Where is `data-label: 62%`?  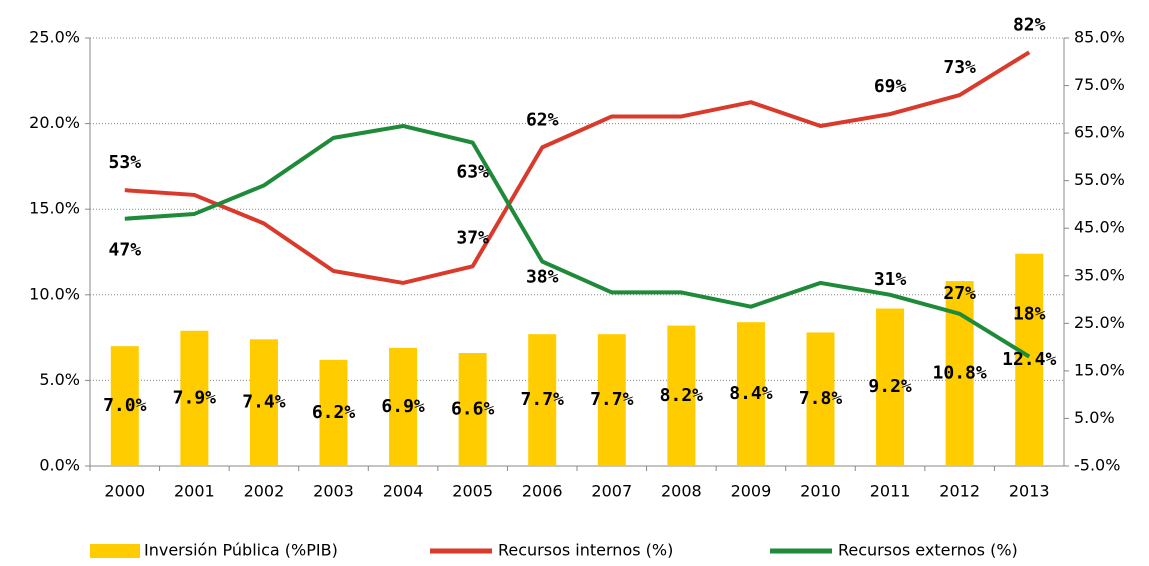 data-label: 62% is located at coordinates (542, 119).